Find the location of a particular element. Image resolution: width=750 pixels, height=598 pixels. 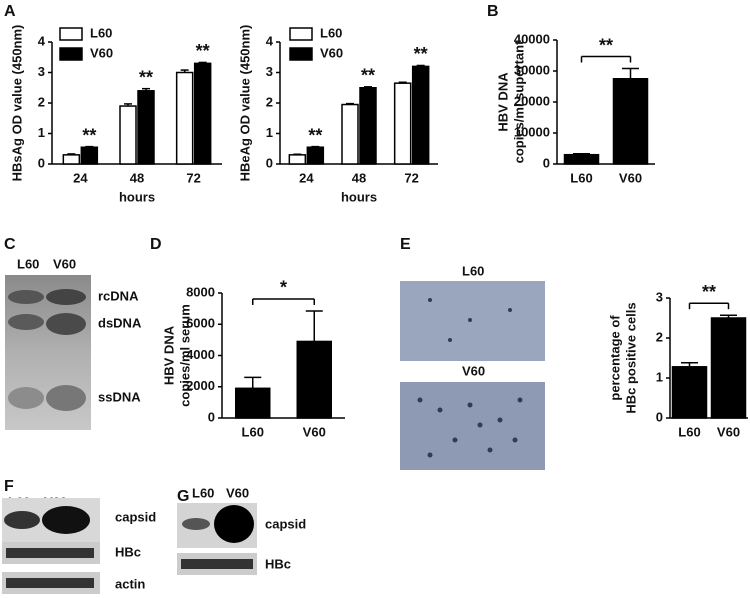

panel-label: F is located at coordinates (9, 486).